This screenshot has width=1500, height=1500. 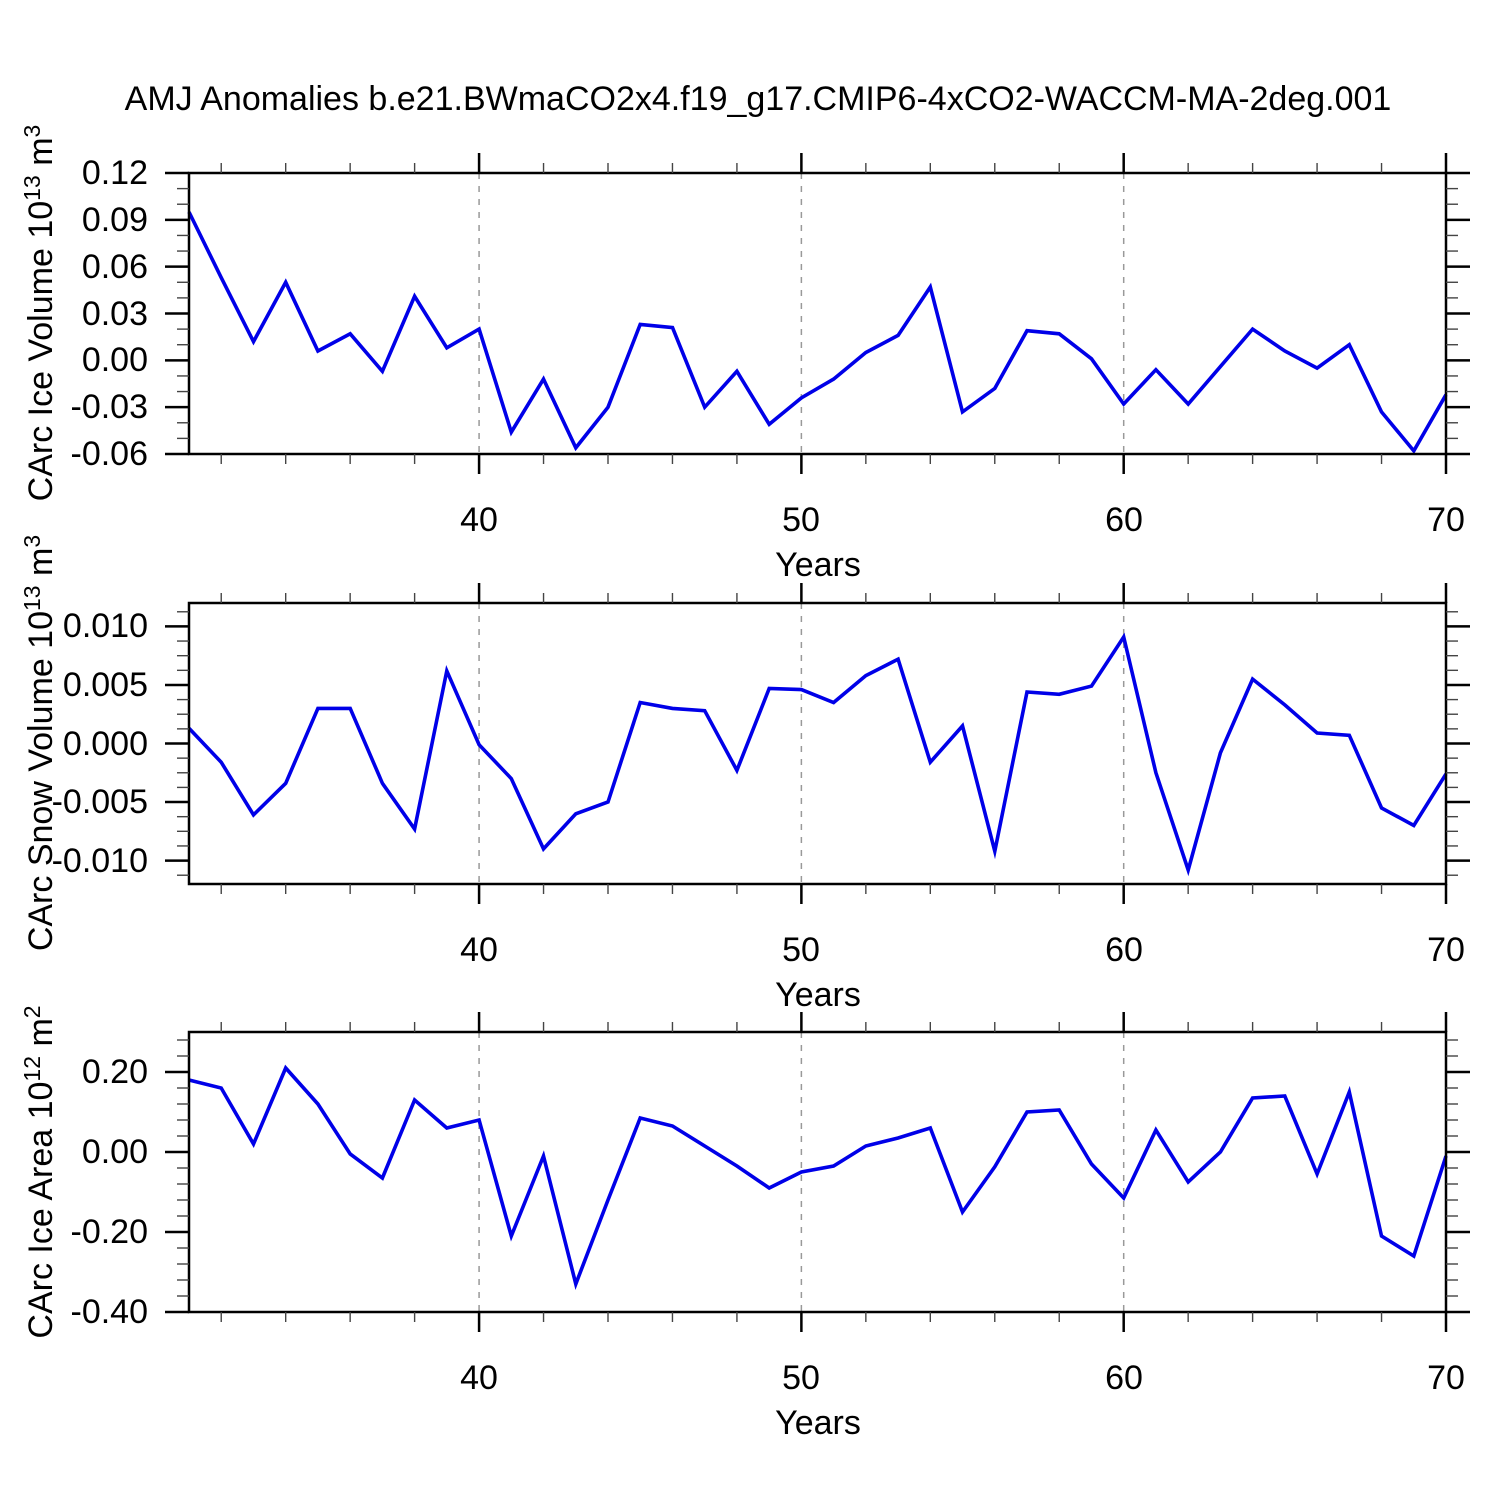 I want to click on x-axis-label-years-middle: Years, so click(x=818, y=995).